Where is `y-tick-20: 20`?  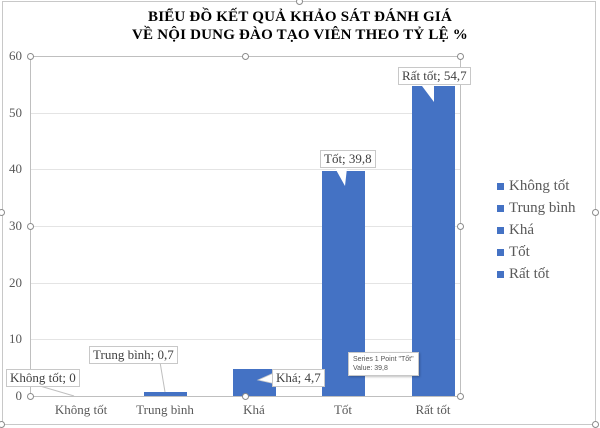
y-tick-20: 20 is located at coordinates (15, 282).